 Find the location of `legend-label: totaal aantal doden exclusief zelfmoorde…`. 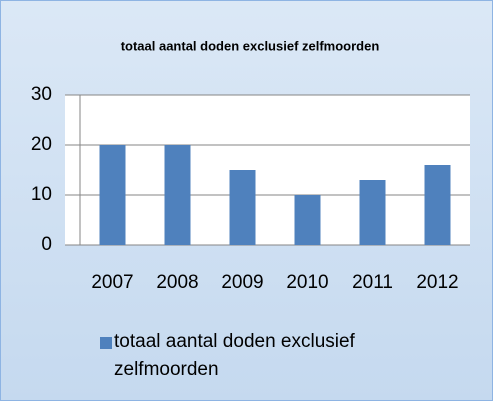

legend-label: totaal aantal doden exclusief zelfmoorde… is located at coordinates (234, 355).